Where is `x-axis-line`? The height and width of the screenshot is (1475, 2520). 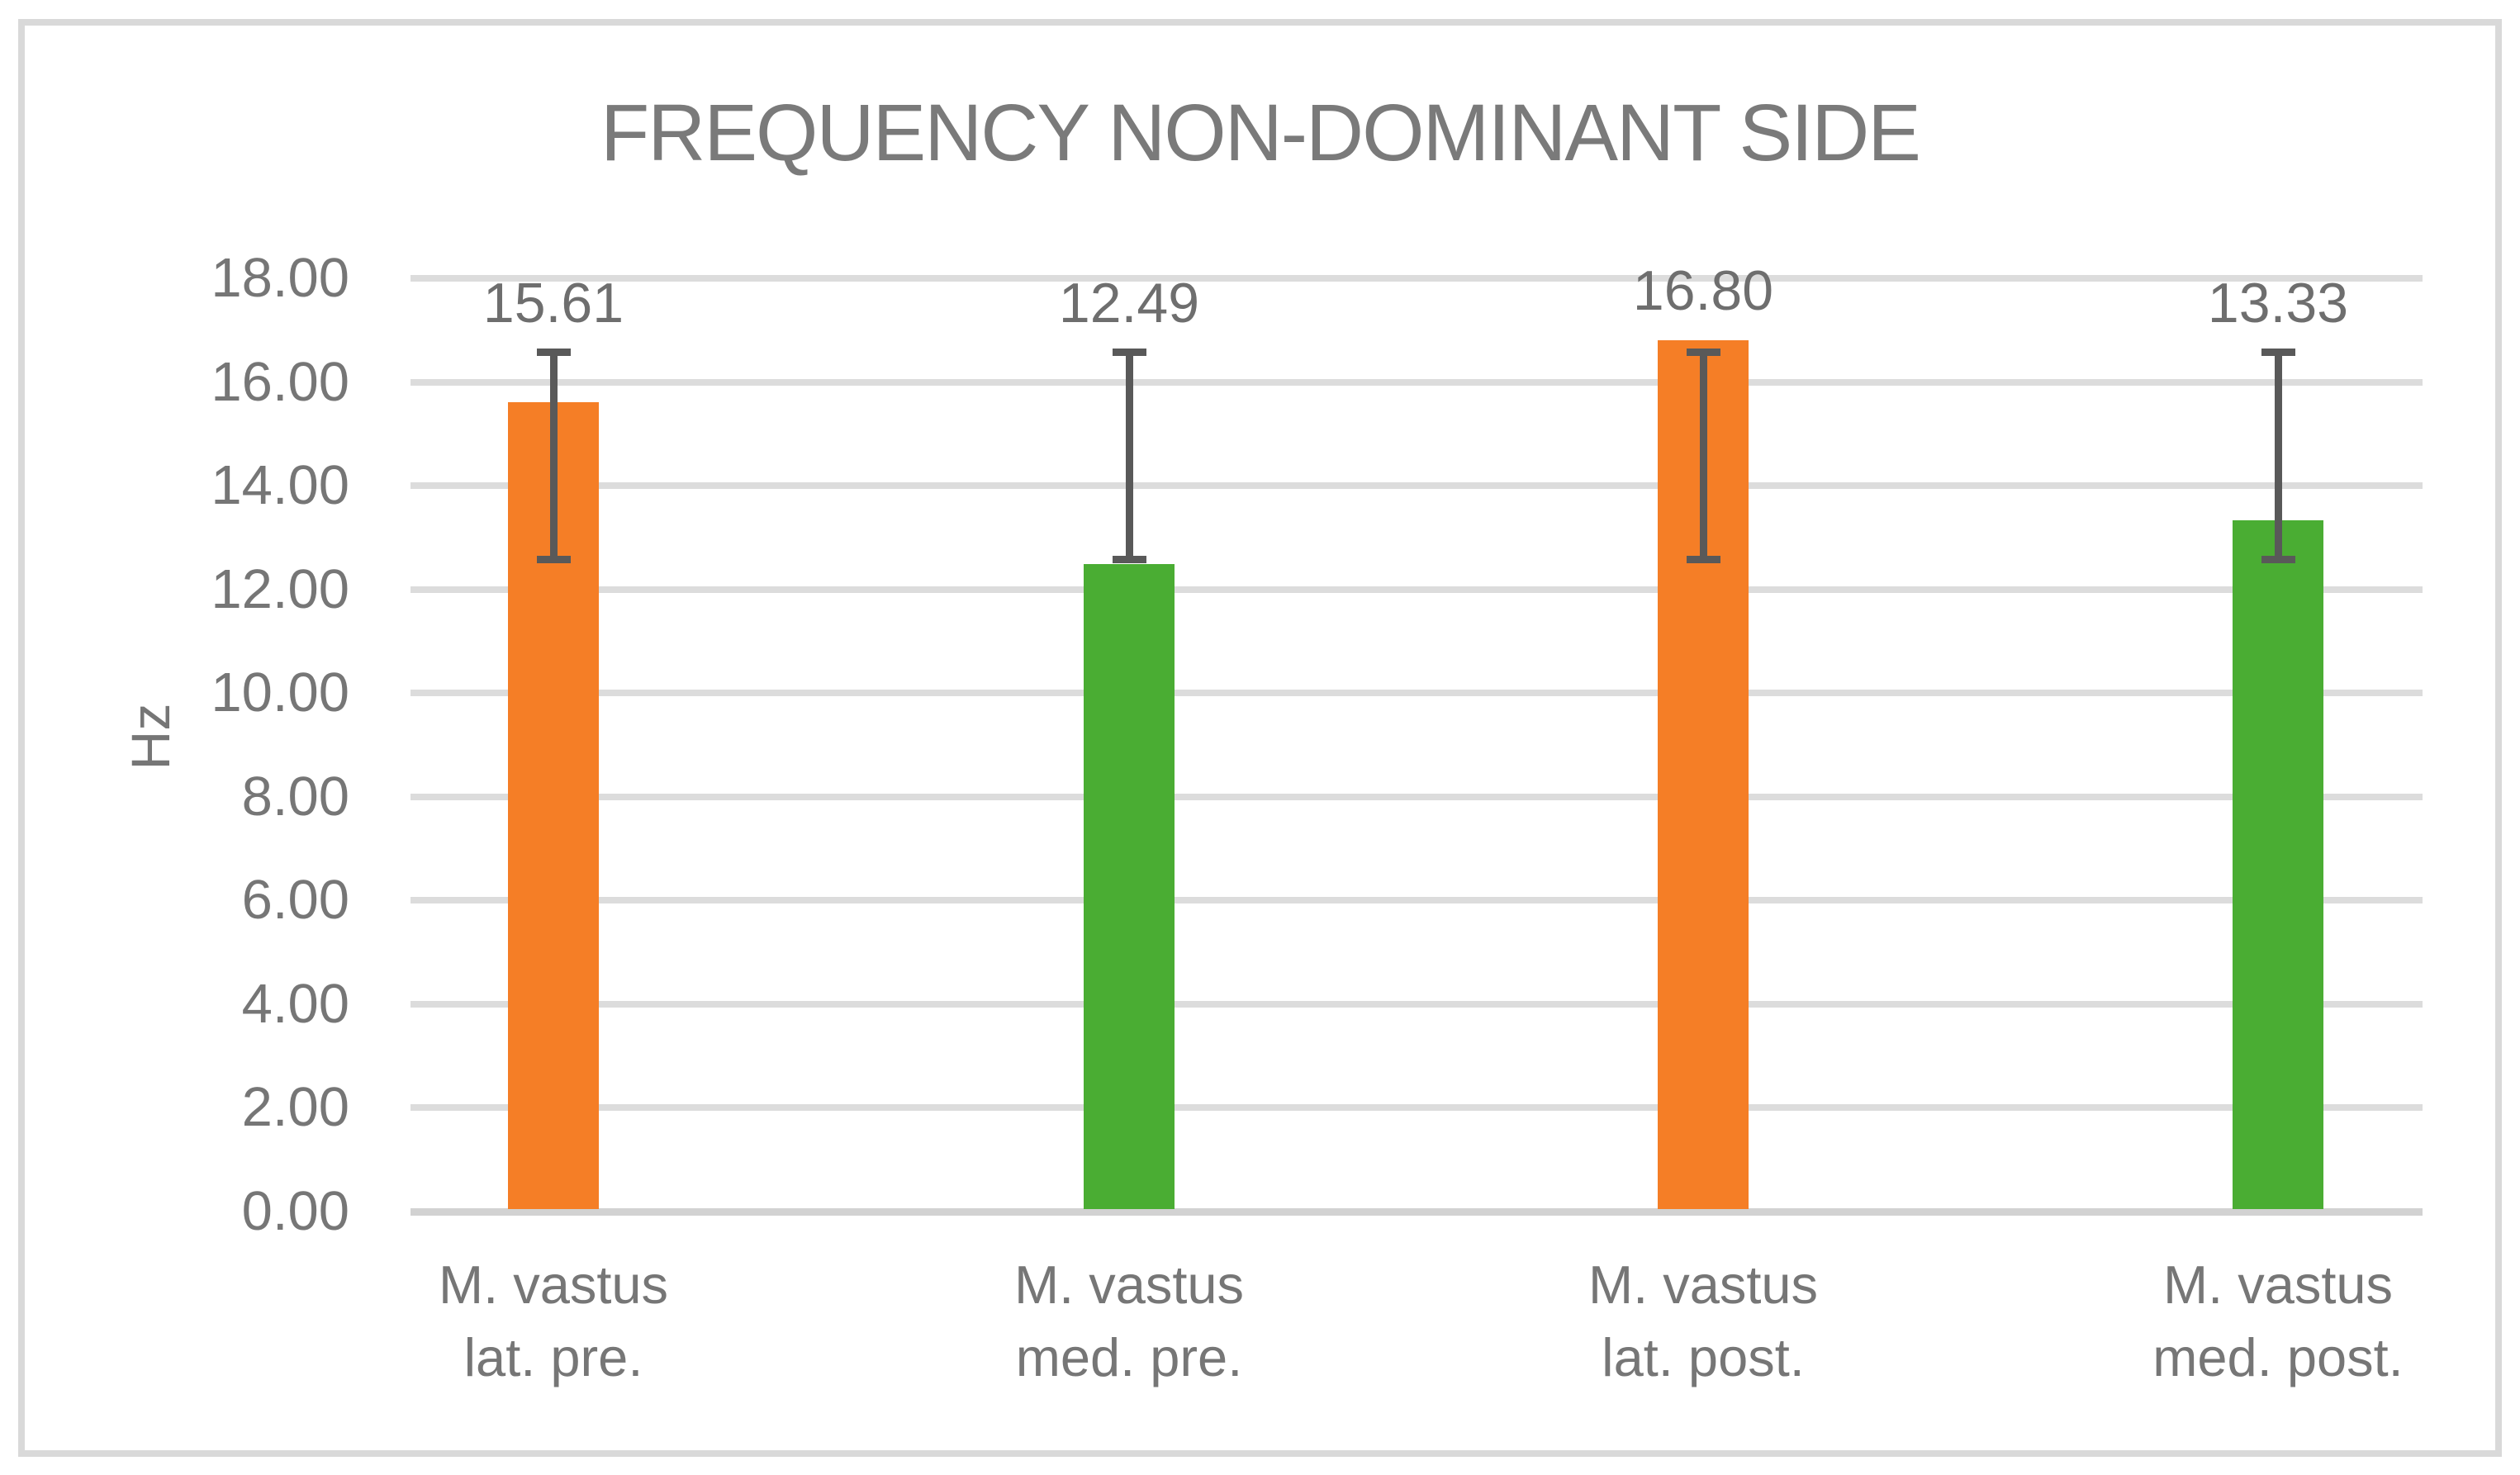 x-axis-line is located at coordinates (1417, 1212).